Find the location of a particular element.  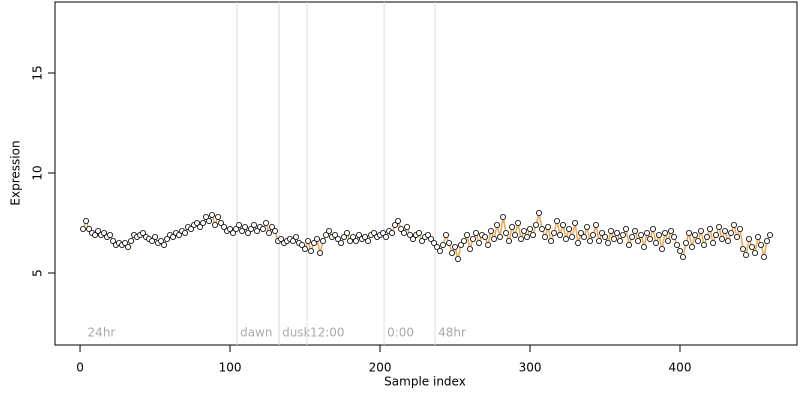

x-tick-label: 200 is located at coordinates (380, 368).